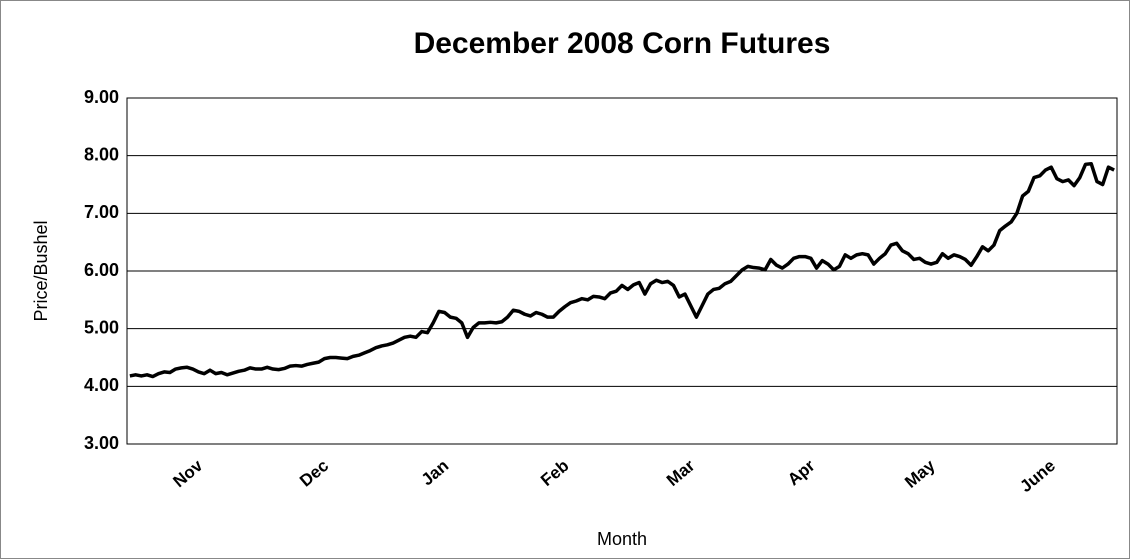  Describe the element at coordinates (622, 539) in the screenshot. I see `x-axis-label: Month` at that location.